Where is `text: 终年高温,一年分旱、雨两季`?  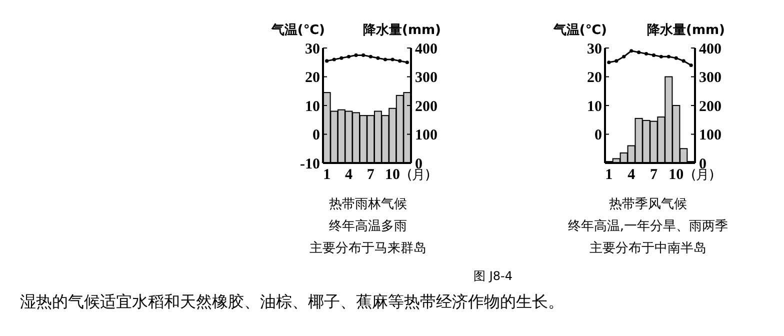
text: 终年高温,一年分旱、雨两季 is located at coordinates (648, 226).